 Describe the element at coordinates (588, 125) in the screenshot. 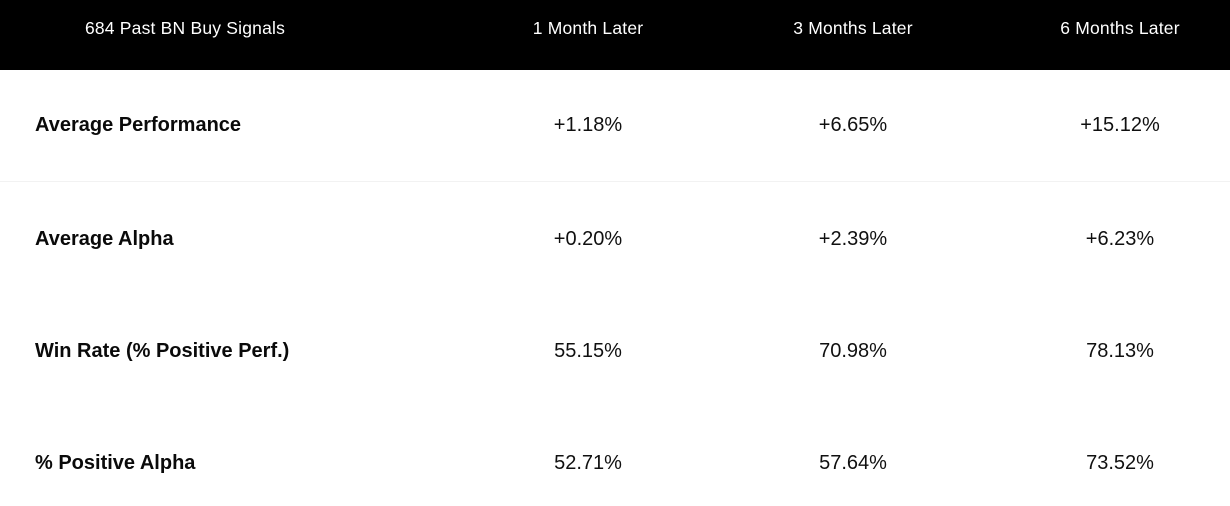

I see `value-1-month: +1.18%` at that location.